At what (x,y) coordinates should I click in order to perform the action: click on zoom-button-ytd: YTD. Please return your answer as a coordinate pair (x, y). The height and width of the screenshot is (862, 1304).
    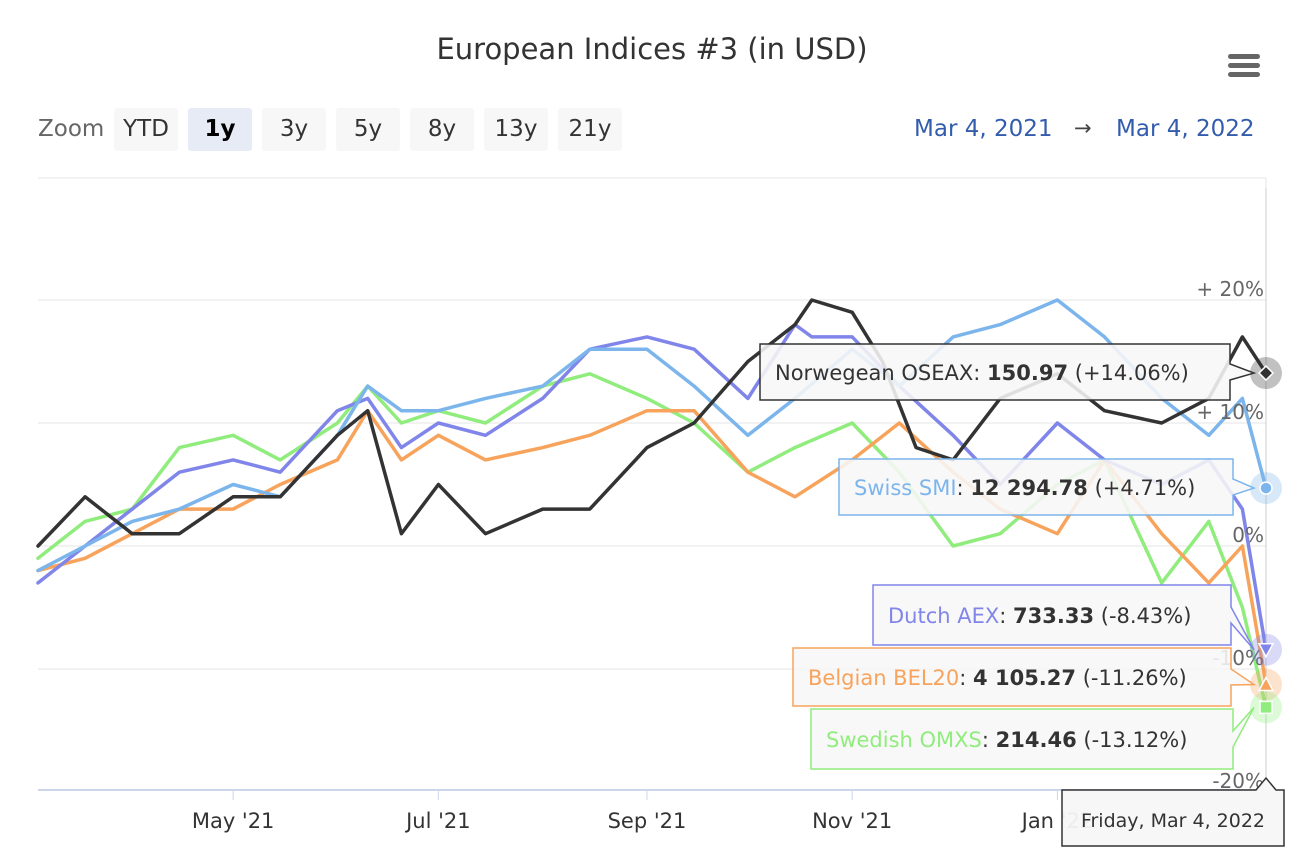
    Looking at the image, I should click on (146, 129).